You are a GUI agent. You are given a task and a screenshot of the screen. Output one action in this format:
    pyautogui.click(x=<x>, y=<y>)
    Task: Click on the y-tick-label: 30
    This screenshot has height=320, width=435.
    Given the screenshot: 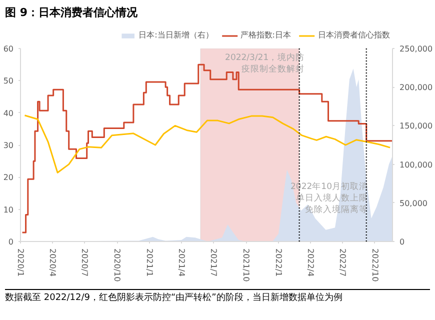 What is the action you would take?
    pyautogui.click(x=8, y=145)
    